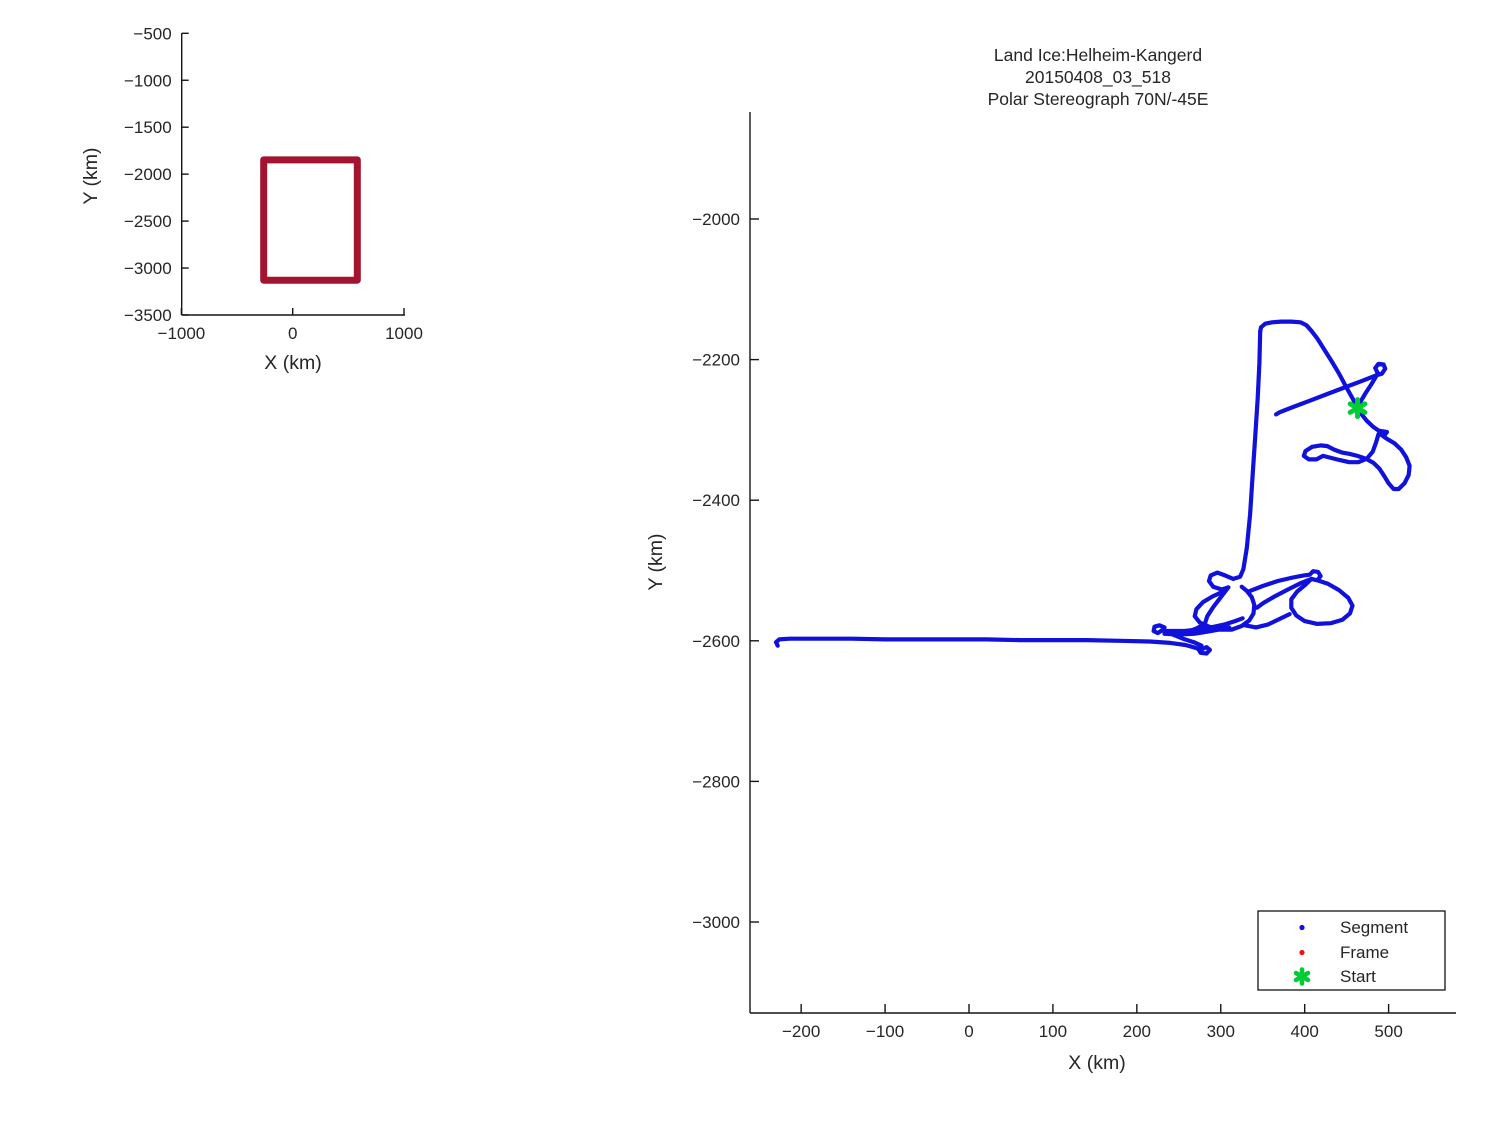  What do you see at coordinates (716, 781) in the screenshot?
I see `main-y-tick-label: −2800` at bounding box center [716, 781].